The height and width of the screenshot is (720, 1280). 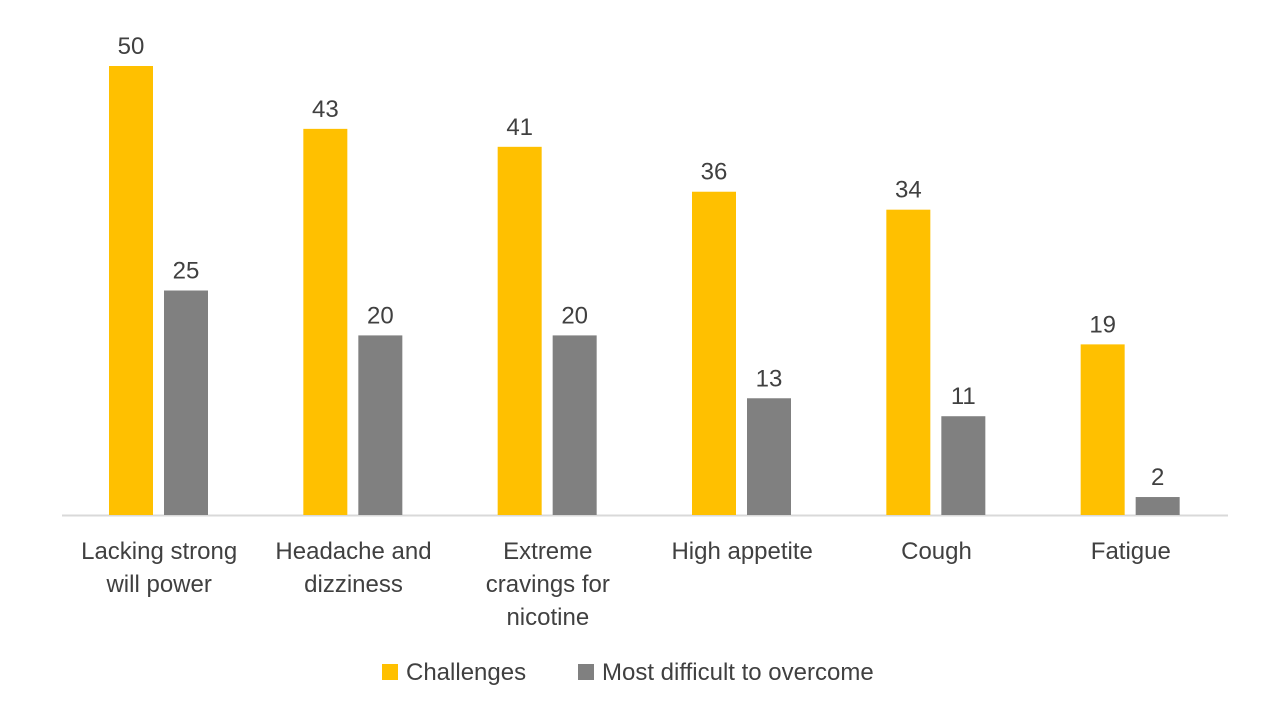 I want to click on data-label-most-difficult-3: 13, so click(x=769, y=378).